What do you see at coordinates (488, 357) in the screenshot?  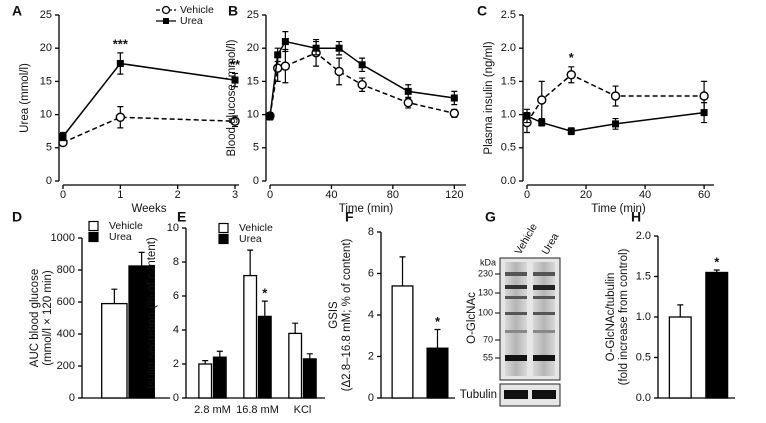 I see `size-marker: 55` at bounding box center [488, 357].